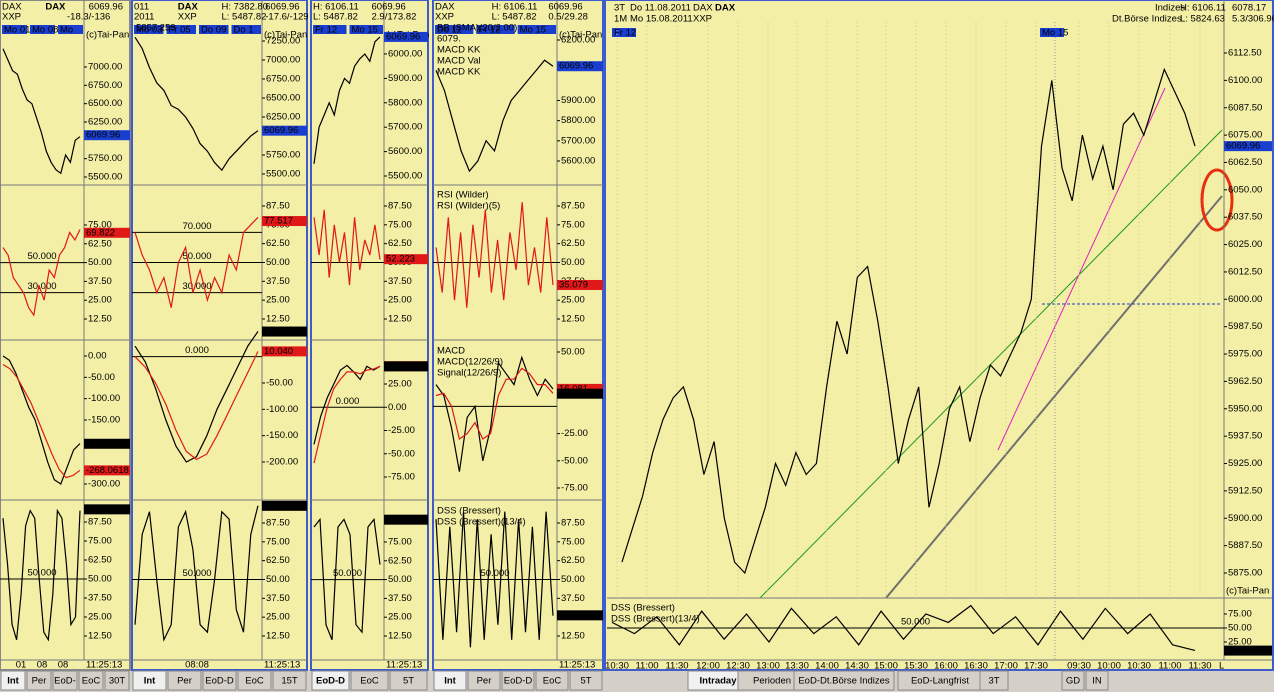 This screenshot has height=692, width=1274. I want to click on y-tick-label: 5700.00, so click(578, 140).